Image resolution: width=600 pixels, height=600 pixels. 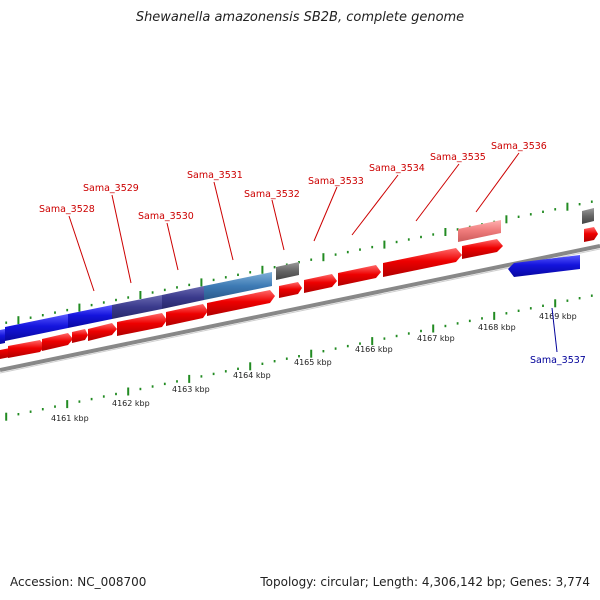 What do you see at coordinates (436, 338) in the screenshot?
I see `kbp-label: 4167 kbp` at bounding box center [436, 338].